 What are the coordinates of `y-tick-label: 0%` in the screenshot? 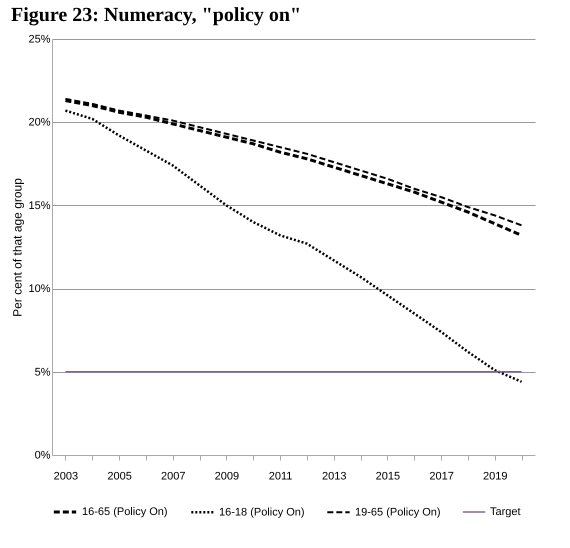 It's located at (42, 456).